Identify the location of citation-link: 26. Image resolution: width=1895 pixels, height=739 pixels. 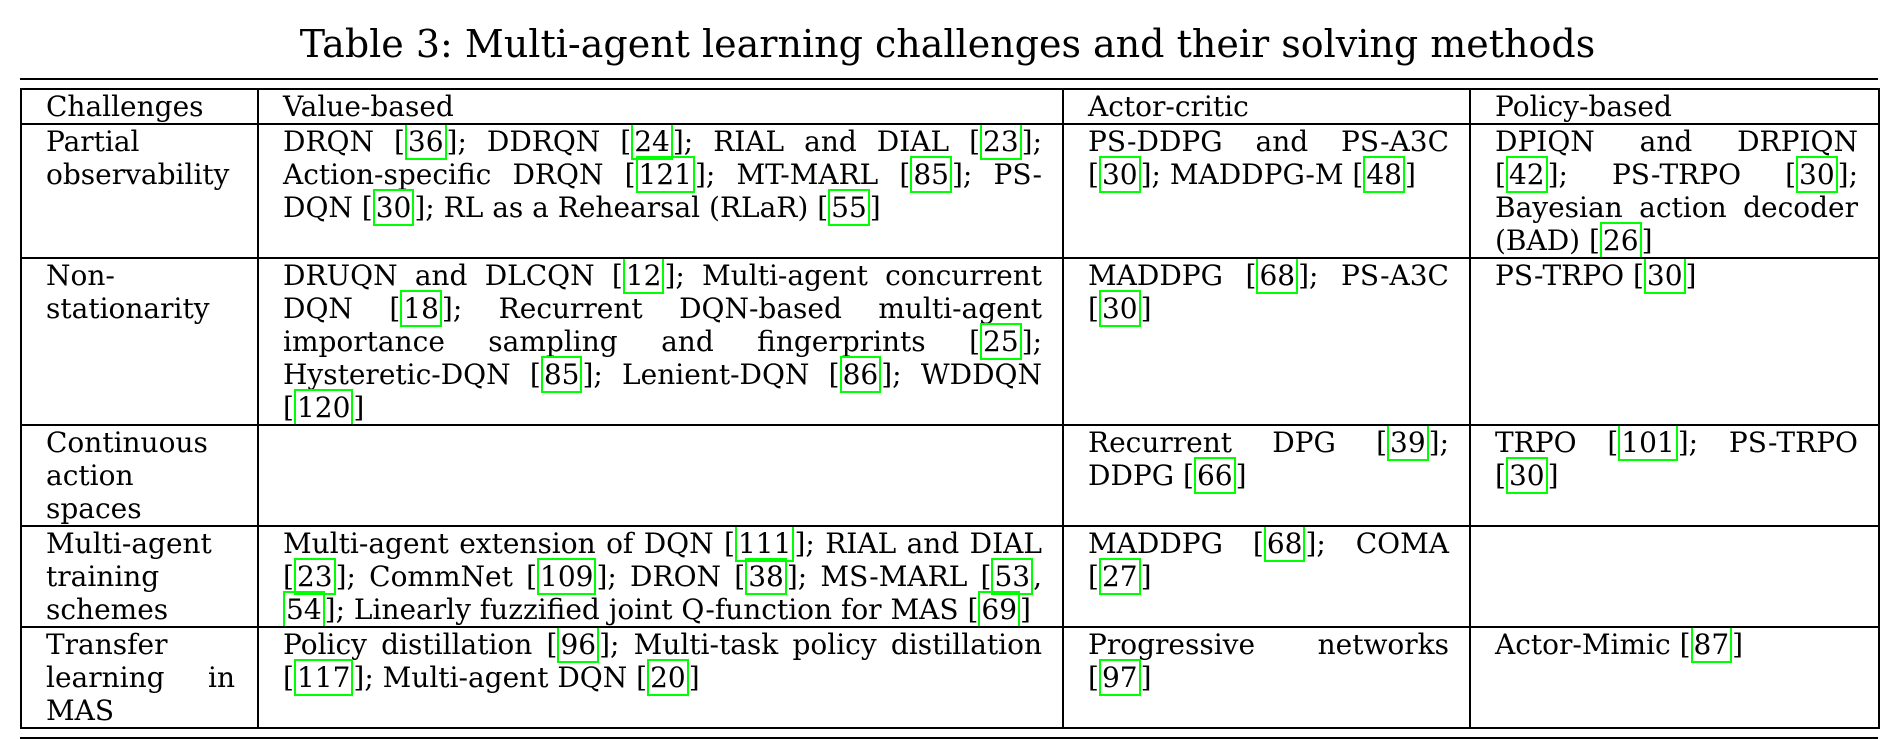
(1620, 239).